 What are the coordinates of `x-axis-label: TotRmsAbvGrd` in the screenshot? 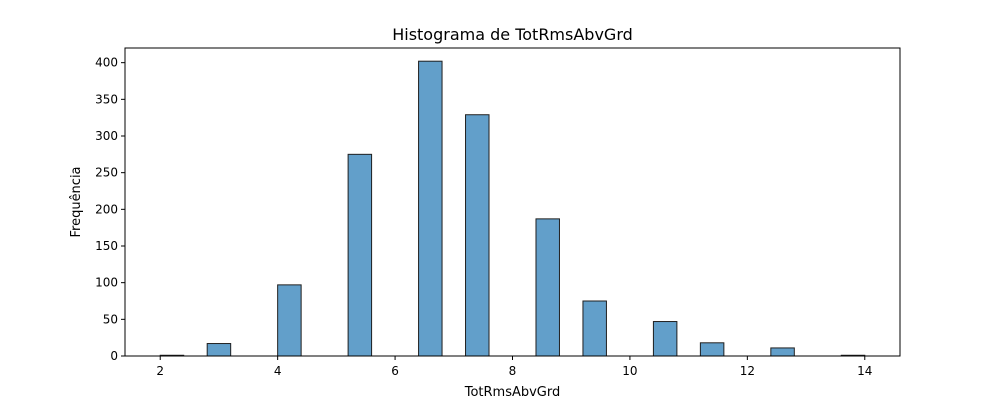 It's located at (512, 392).